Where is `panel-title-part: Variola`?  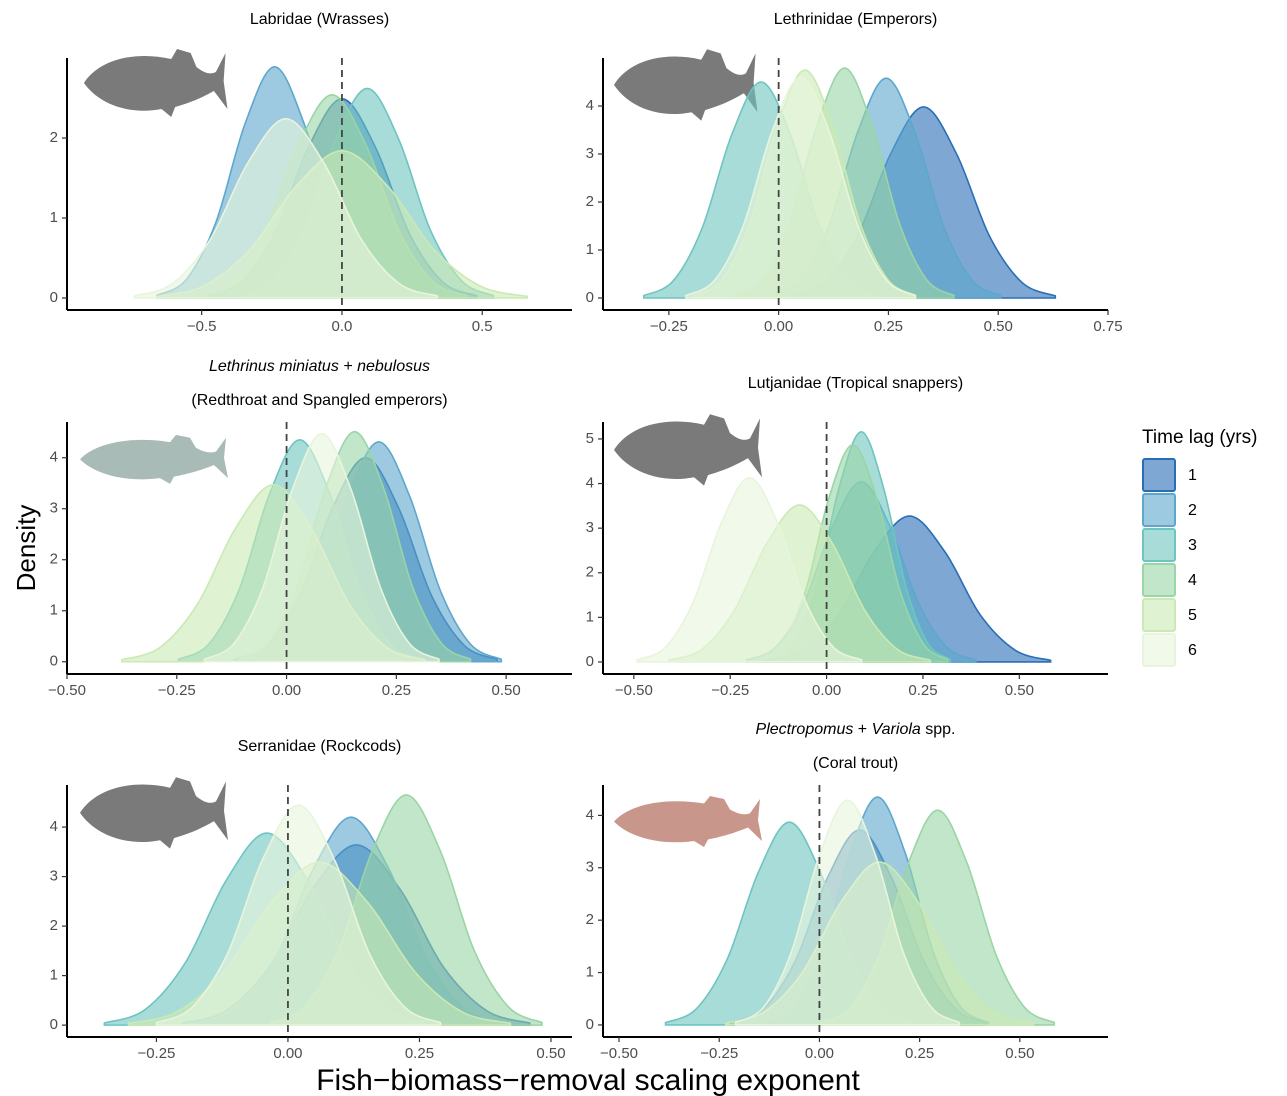 panel-title-part: Variola is located at coordinates (896, 729).